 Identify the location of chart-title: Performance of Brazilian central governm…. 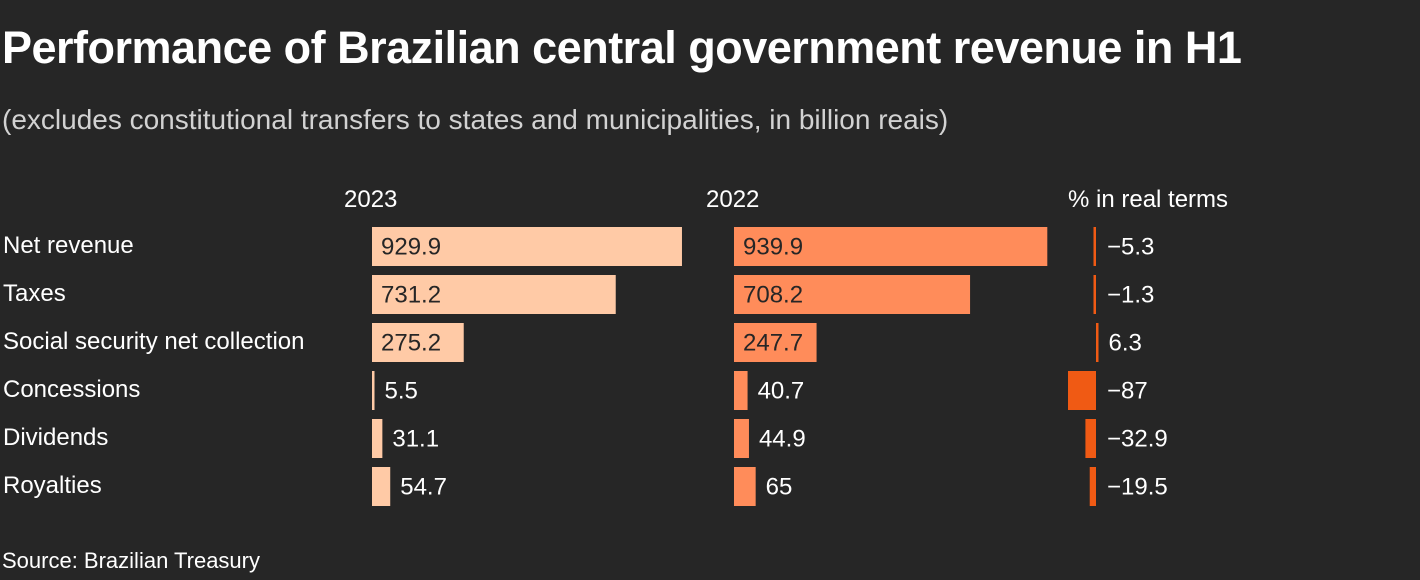
(622, 47).